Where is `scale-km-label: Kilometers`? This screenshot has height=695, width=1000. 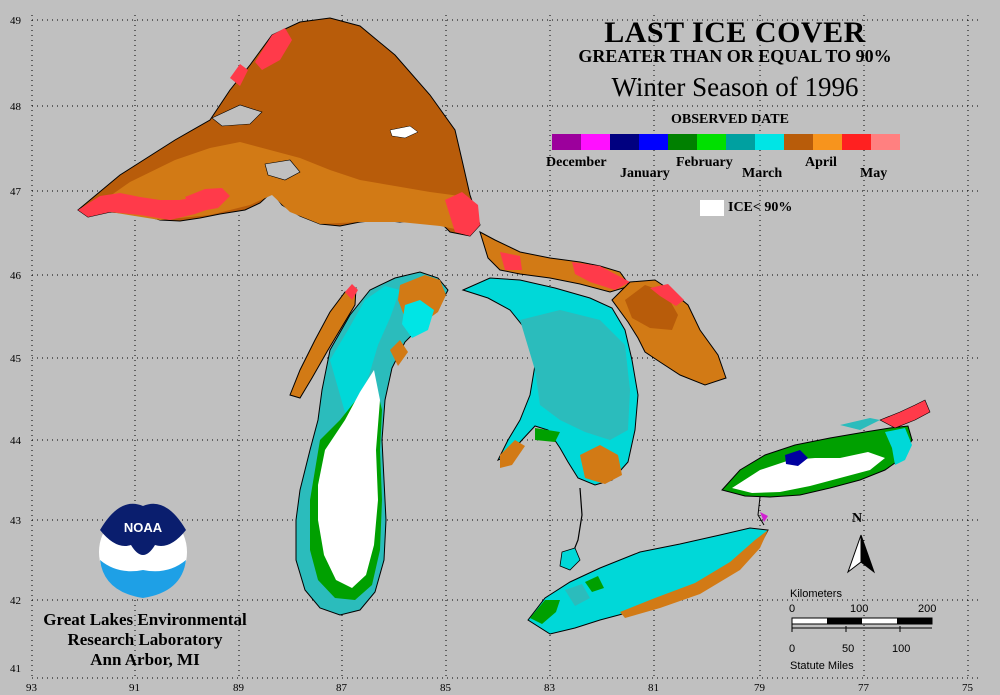
scale-km-label: Kilometers is located at coordinates (816, 594).